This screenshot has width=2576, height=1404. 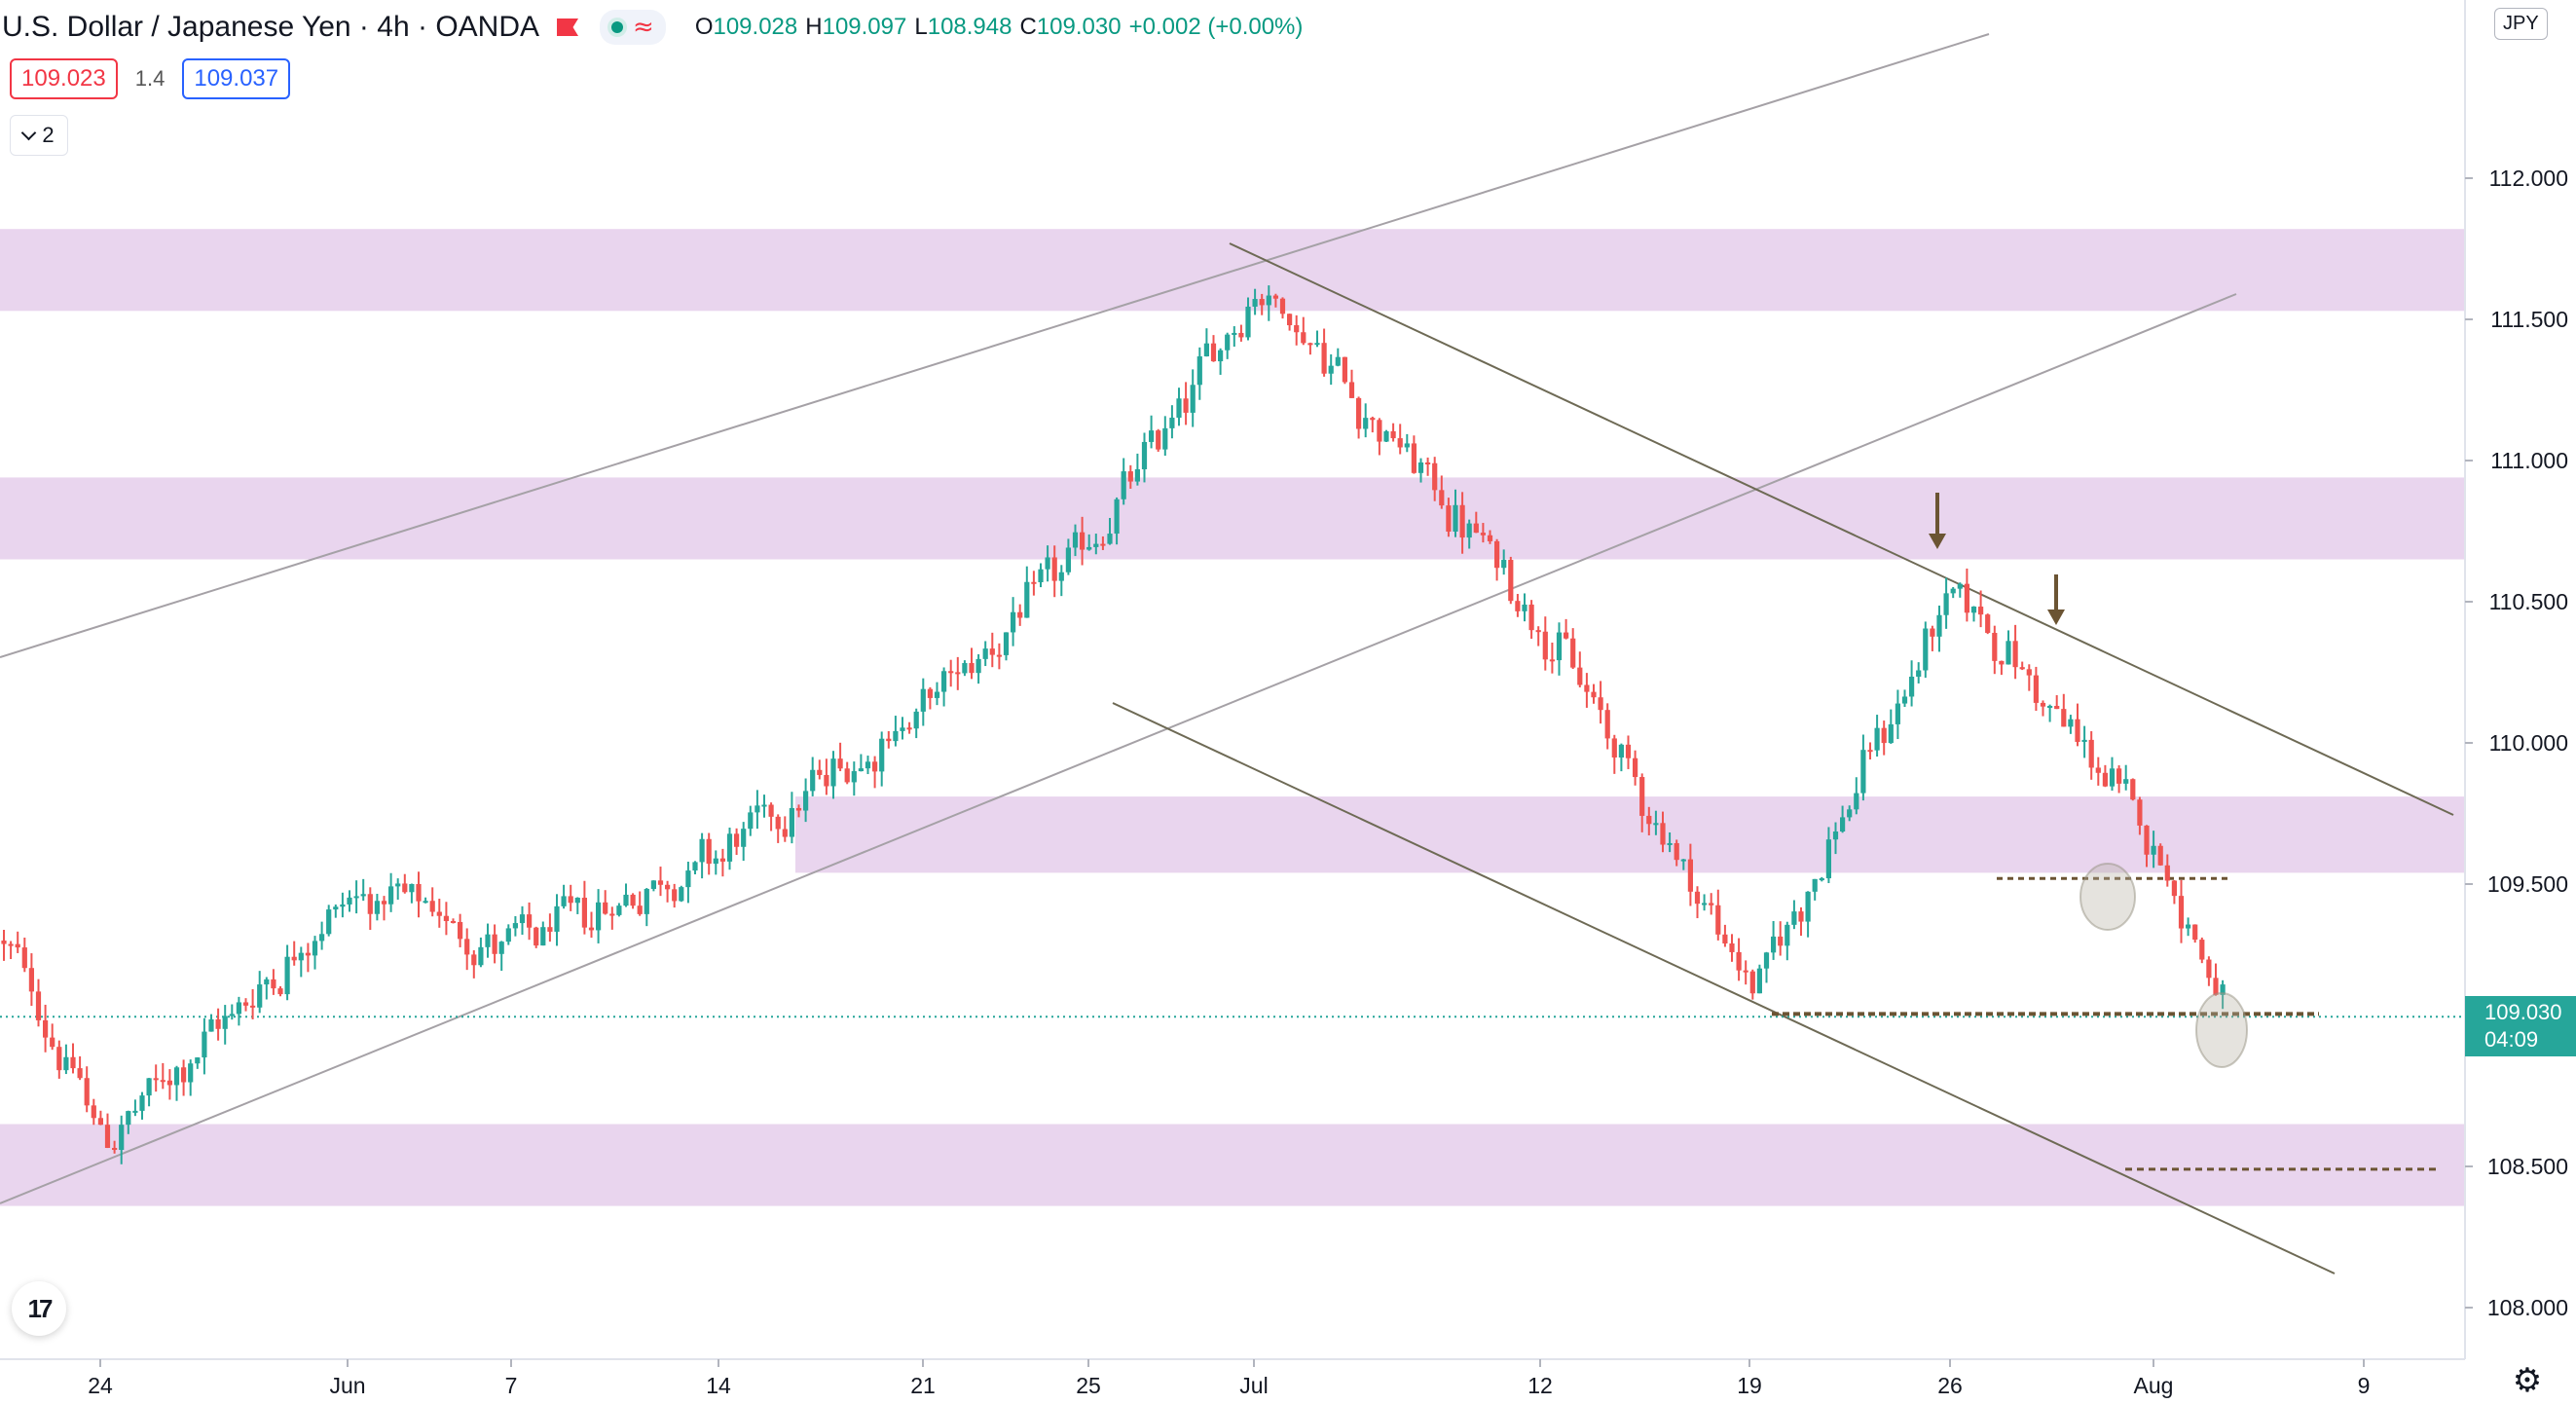 What do you see at coordinates (2521, 24) in the screenshot?
I see `currency-button: JPY` at bounding box center [2521, 24].